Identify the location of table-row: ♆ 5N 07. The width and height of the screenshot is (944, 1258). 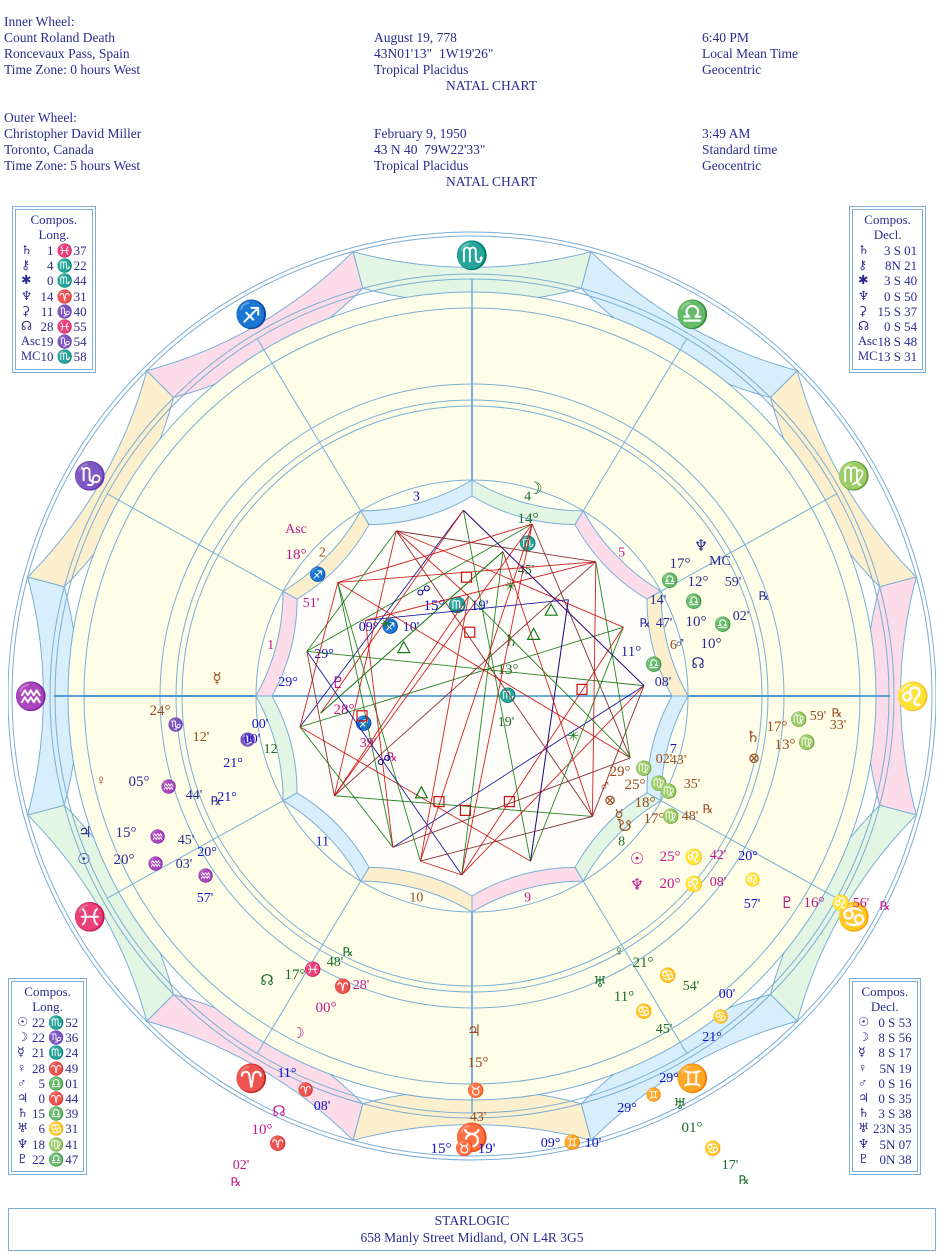
(885, 1144).